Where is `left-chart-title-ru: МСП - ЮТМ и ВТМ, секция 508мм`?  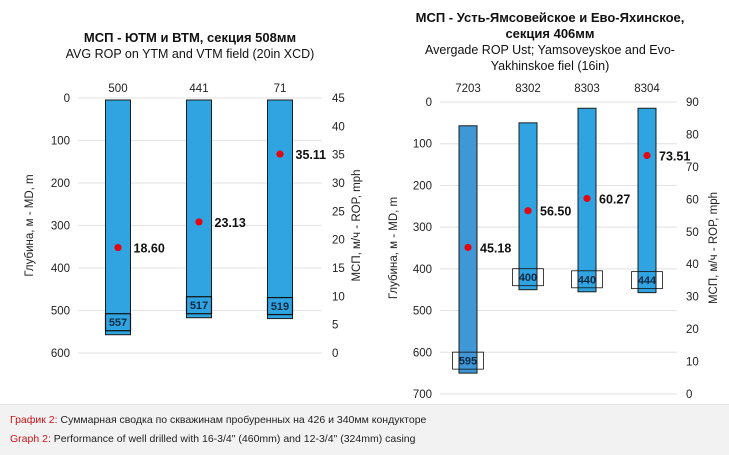 left-chart-title-ru: МСП - ЮТМ и ВТМ, секция 508мм is located at coordinates (190, 37).